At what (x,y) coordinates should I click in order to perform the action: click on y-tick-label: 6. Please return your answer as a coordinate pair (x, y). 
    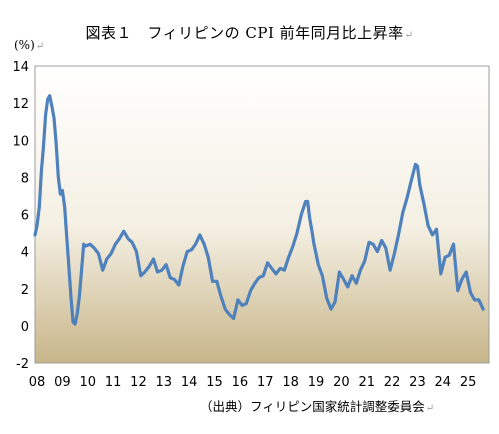
    Looking at the image, I should click on (25, 216).